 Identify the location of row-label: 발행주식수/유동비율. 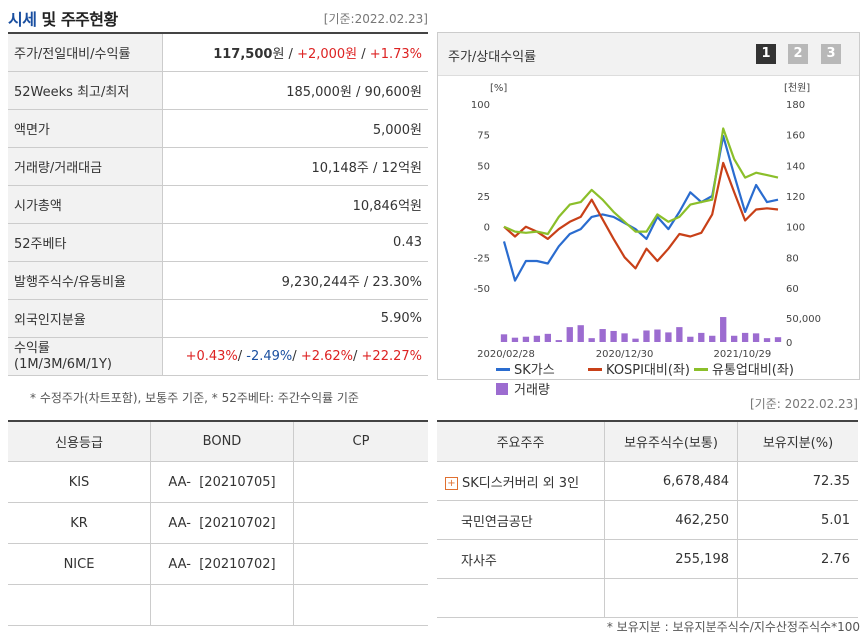
(85, 280).